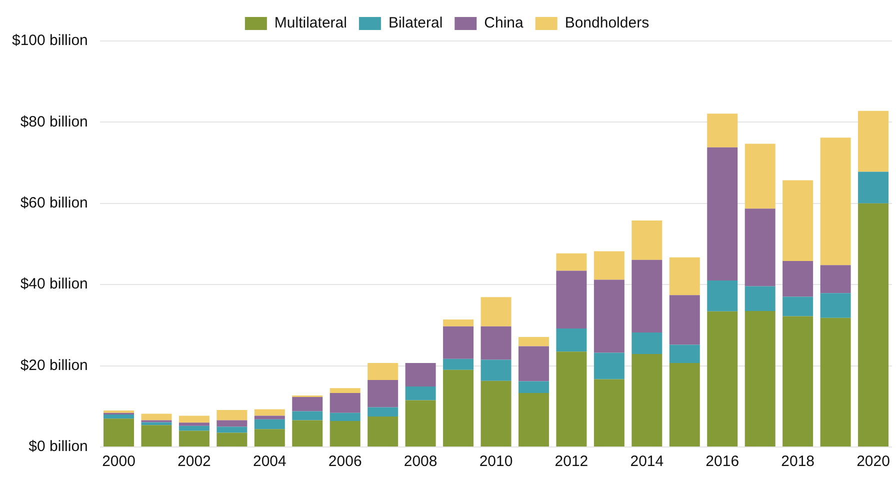 The width and height of the screenshot is (896, 481). Describe the element at coordinates (58, 447) in the screenshot. I see `y-tick-label: $0 billion` at that location.